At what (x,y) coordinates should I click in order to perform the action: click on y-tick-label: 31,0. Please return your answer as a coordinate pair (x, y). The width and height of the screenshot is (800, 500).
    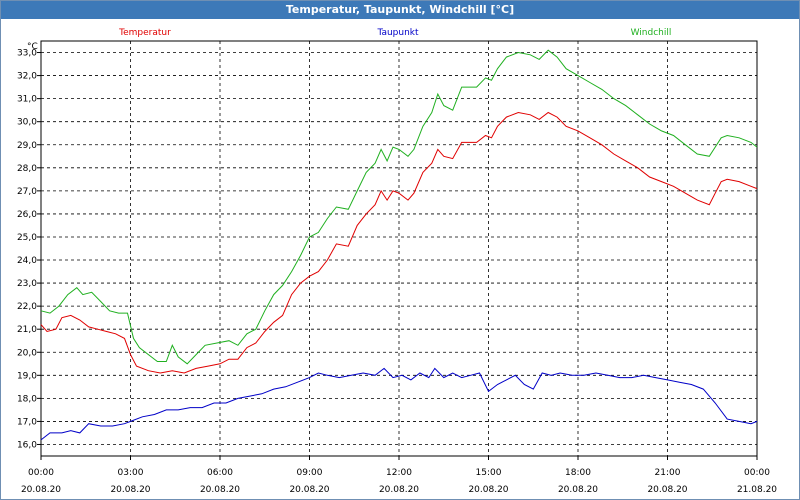
    Looking at the image, I should click on (27, 100).